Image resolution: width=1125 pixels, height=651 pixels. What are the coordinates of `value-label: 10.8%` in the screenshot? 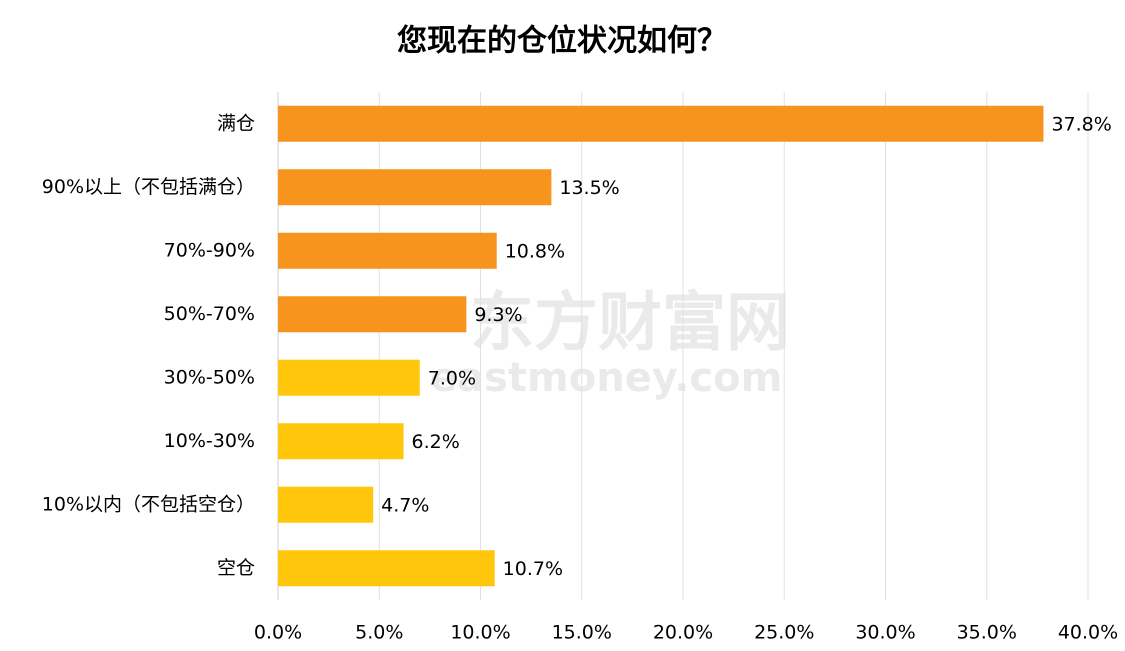 It's located at (535, 251).